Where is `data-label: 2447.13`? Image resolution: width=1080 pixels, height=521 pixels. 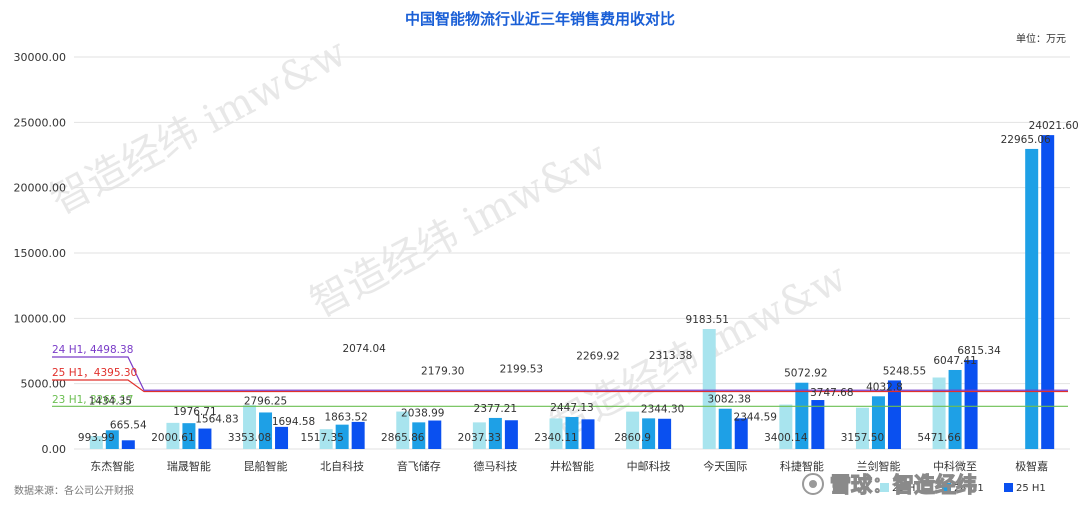 data-label: 2447.13 is located at coordinates (571, 408).